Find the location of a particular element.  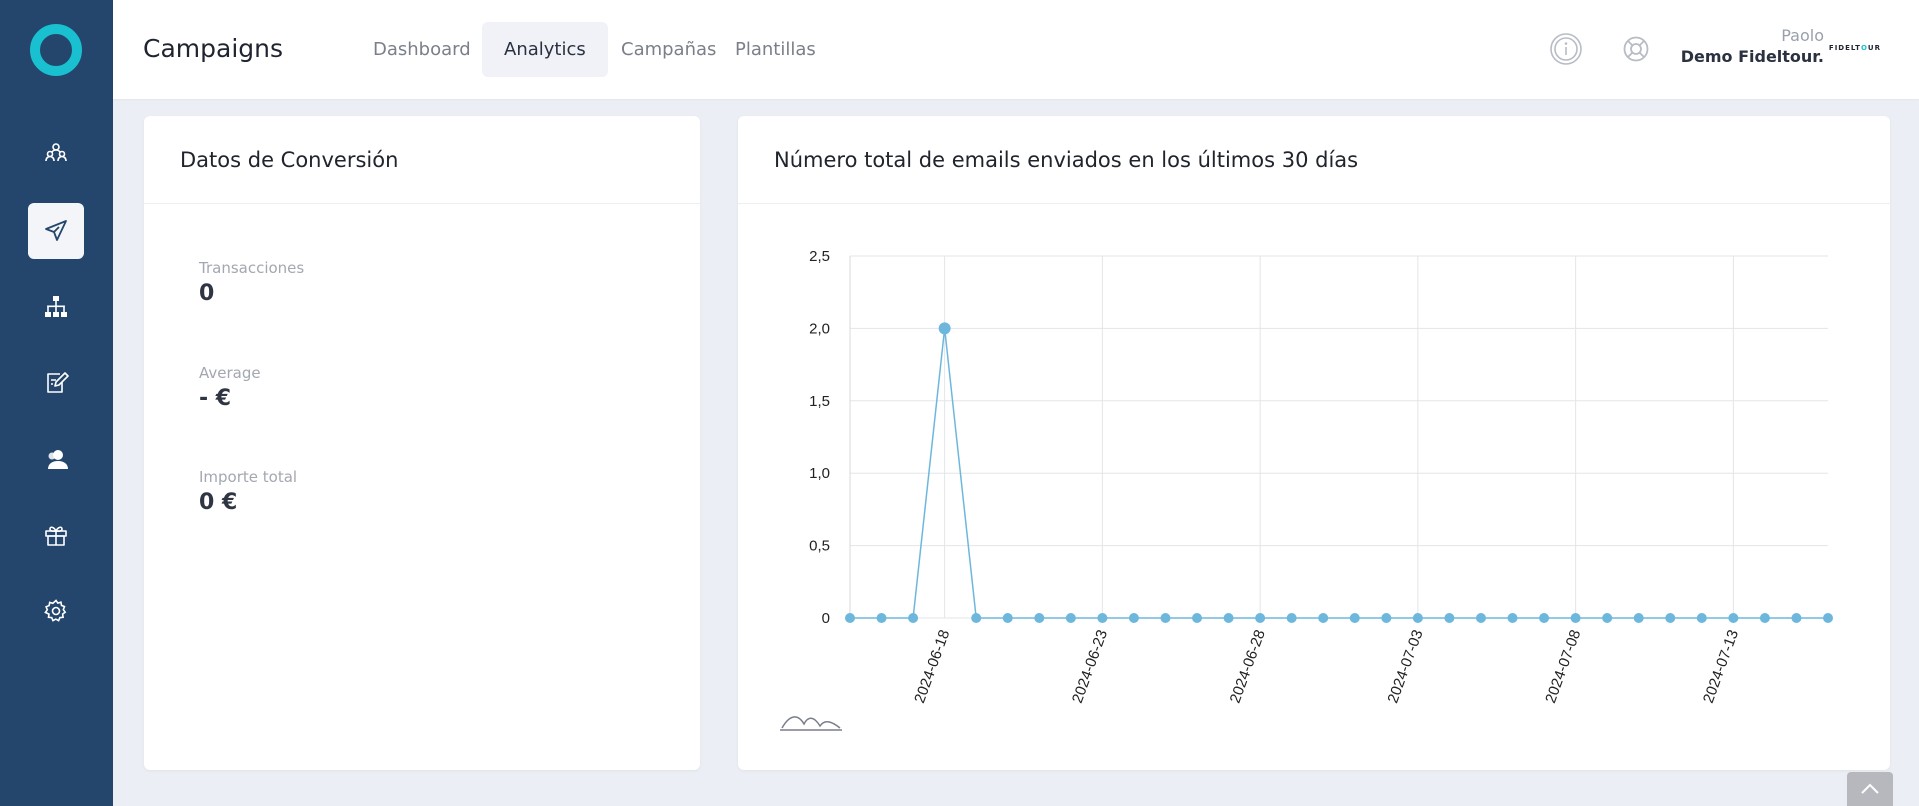

sidebar-item-audiences is located at coordinates (56, 152).